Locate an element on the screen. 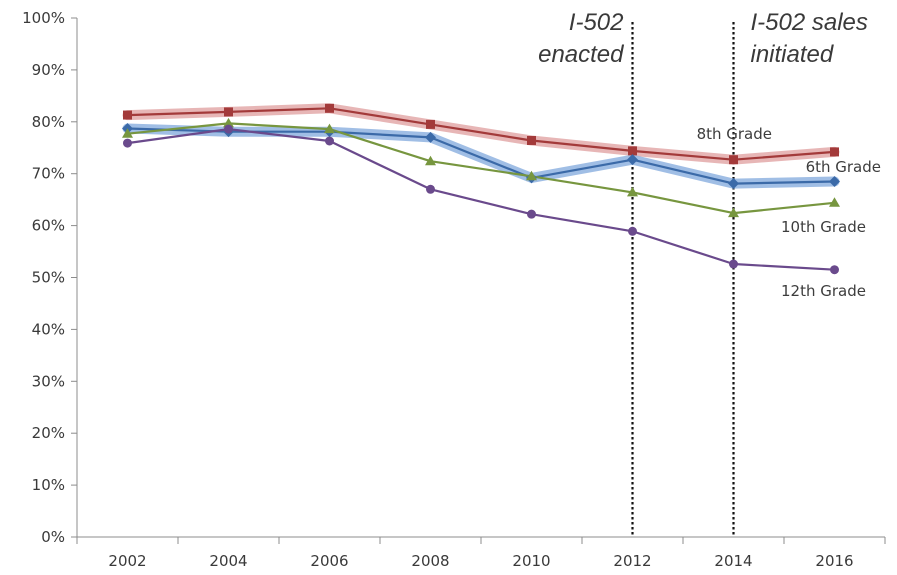 This screenshot has width=897, height=575. y-tick-label: 40% is located at coordinates (48, 329).